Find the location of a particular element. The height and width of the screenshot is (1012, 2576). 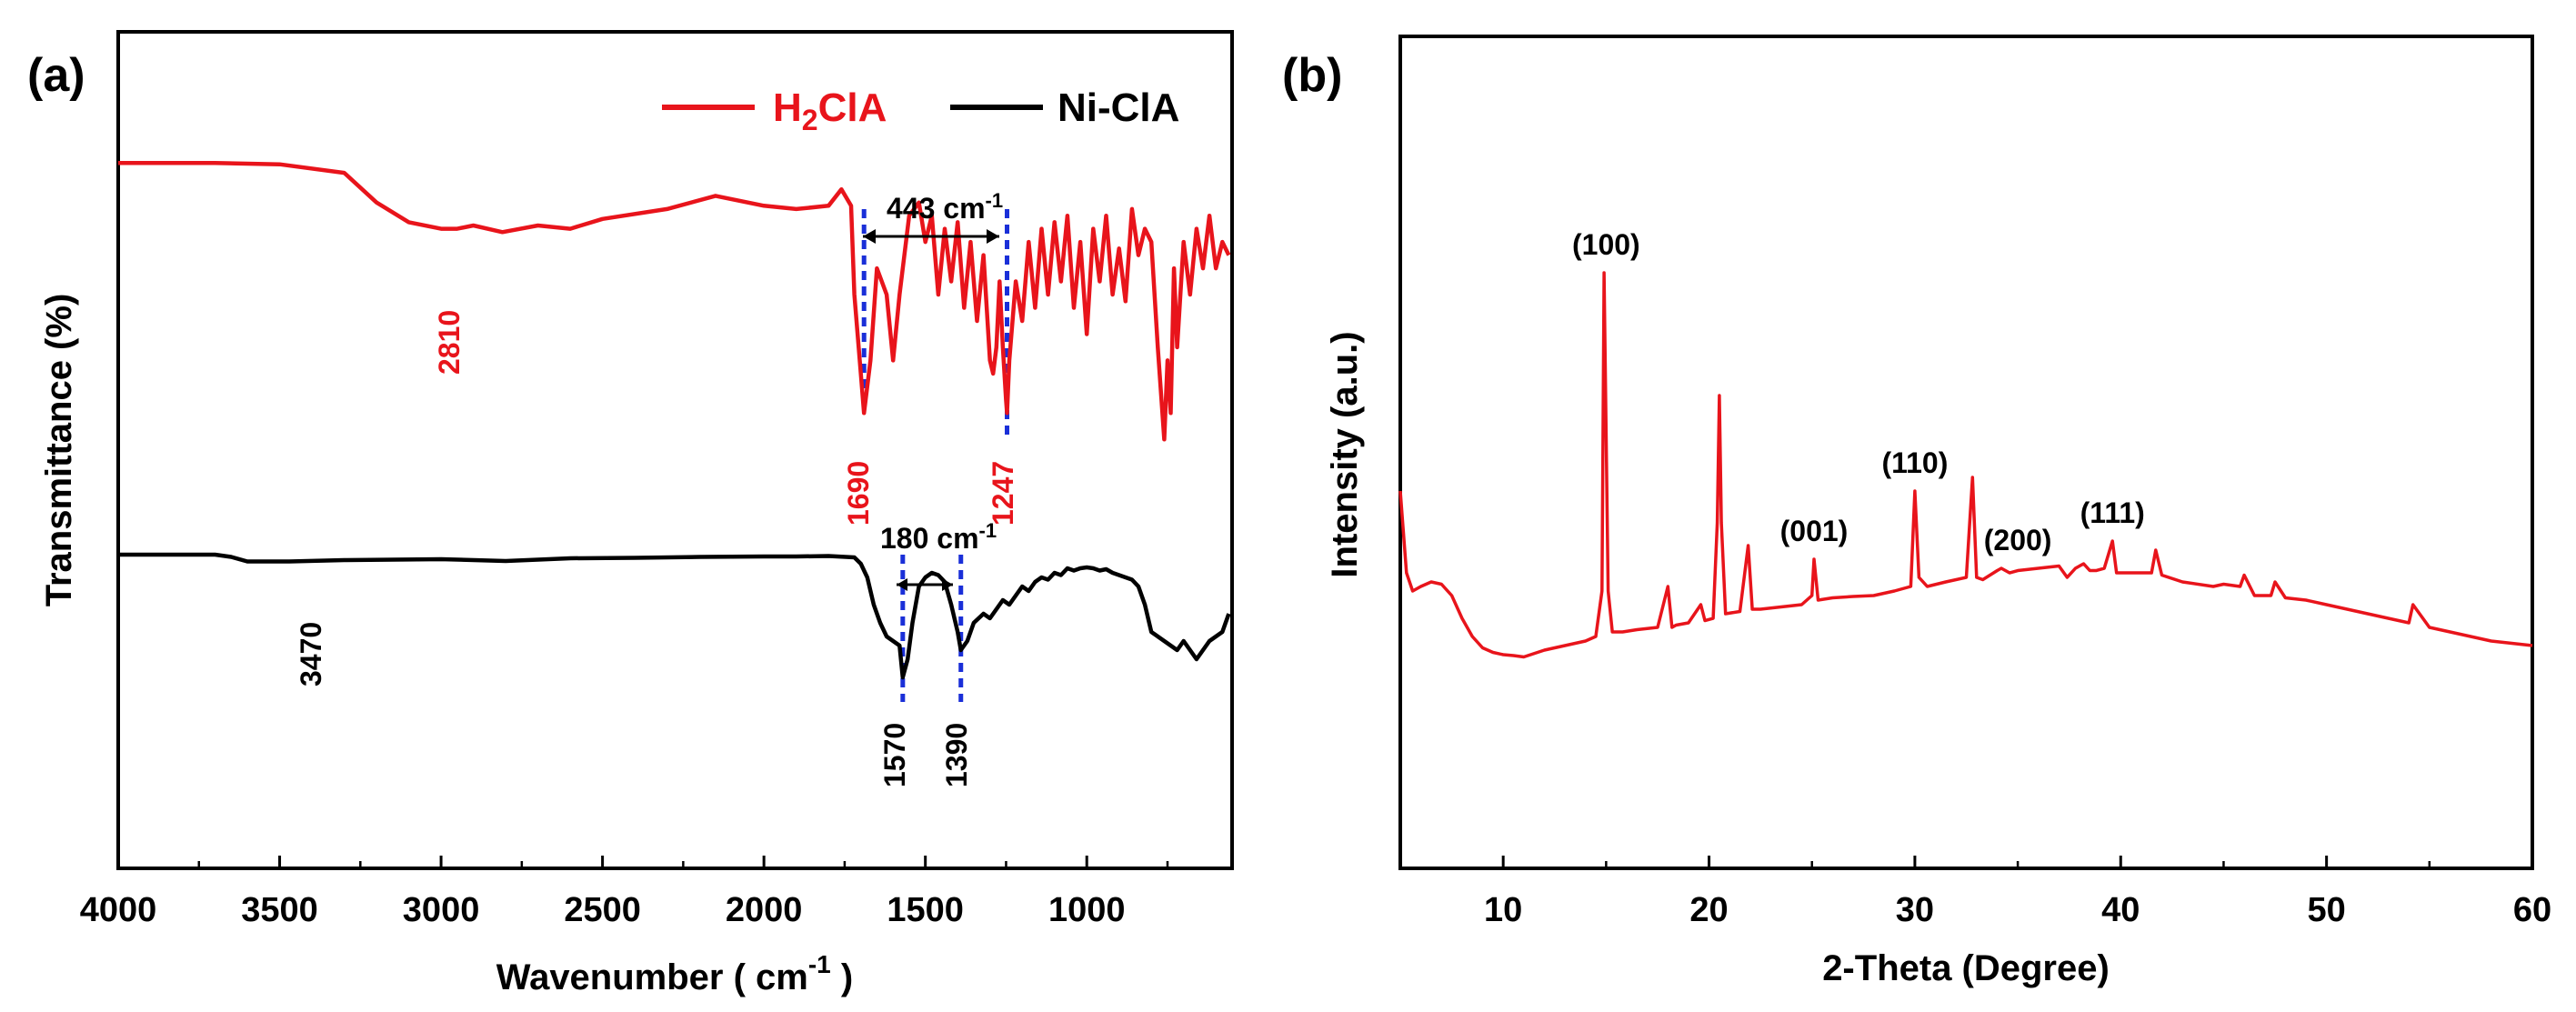

panel-a-xlabel-main: Wavenumber ( cm is located at coordinates (652, 977).